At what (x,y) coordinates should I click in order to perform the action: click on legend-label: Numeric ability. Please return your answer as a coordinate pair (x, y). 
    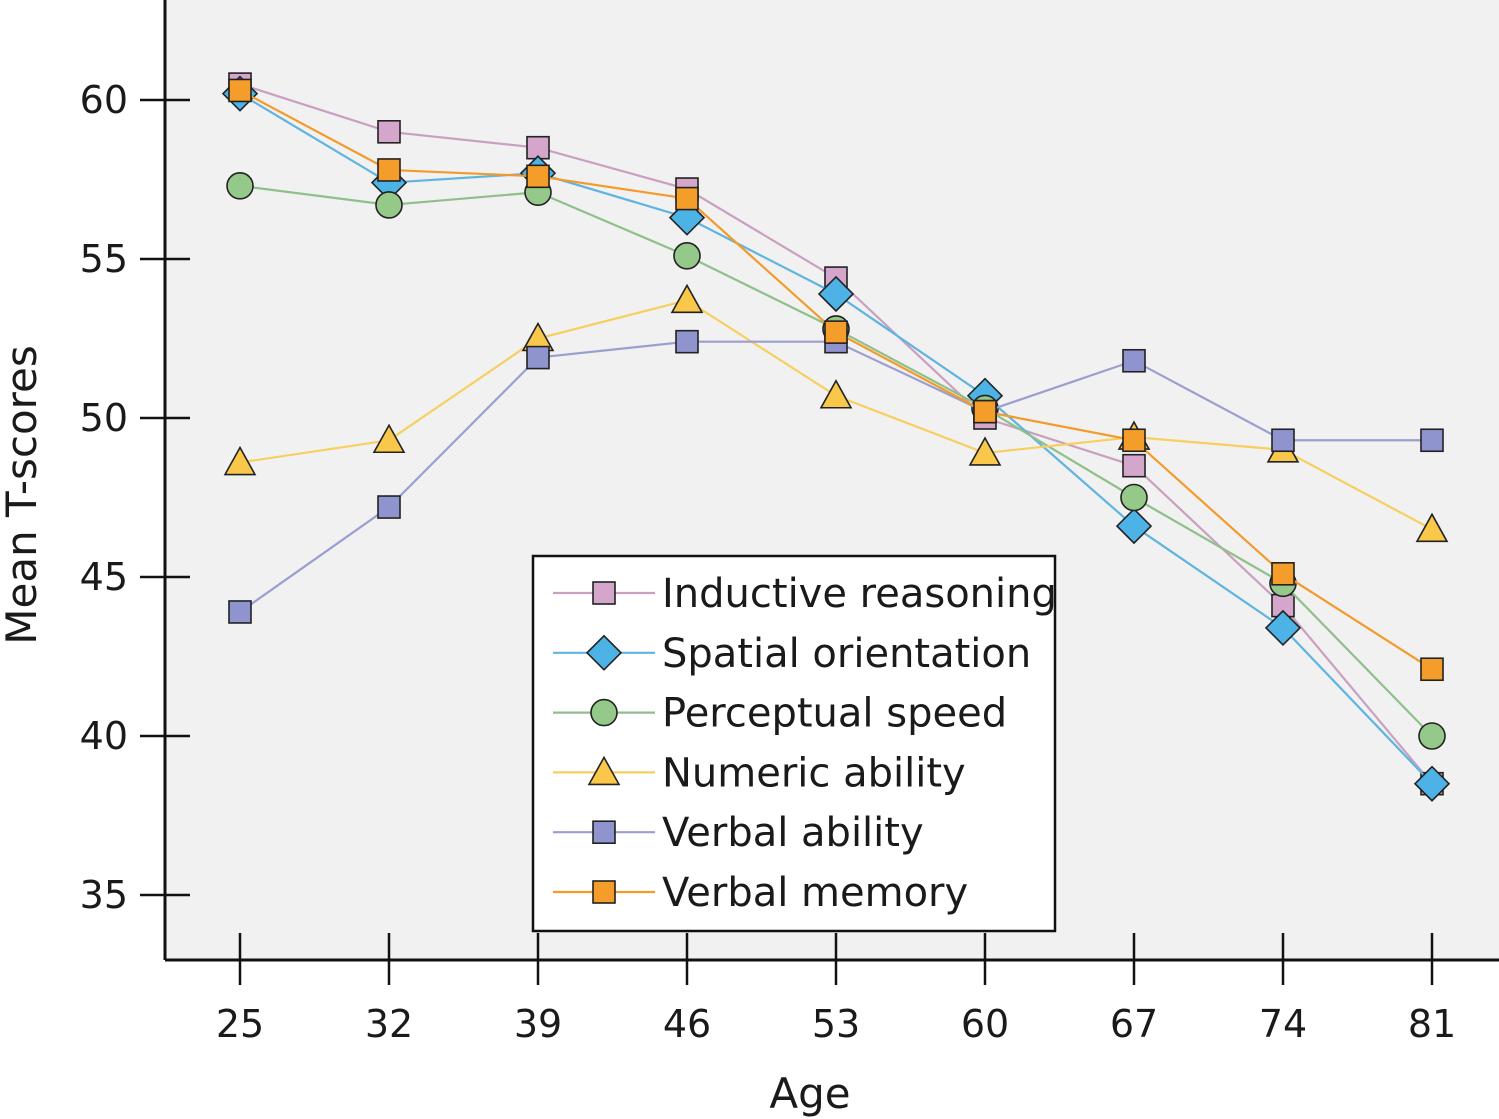
    Looking at the image, I should click on (814, 773).